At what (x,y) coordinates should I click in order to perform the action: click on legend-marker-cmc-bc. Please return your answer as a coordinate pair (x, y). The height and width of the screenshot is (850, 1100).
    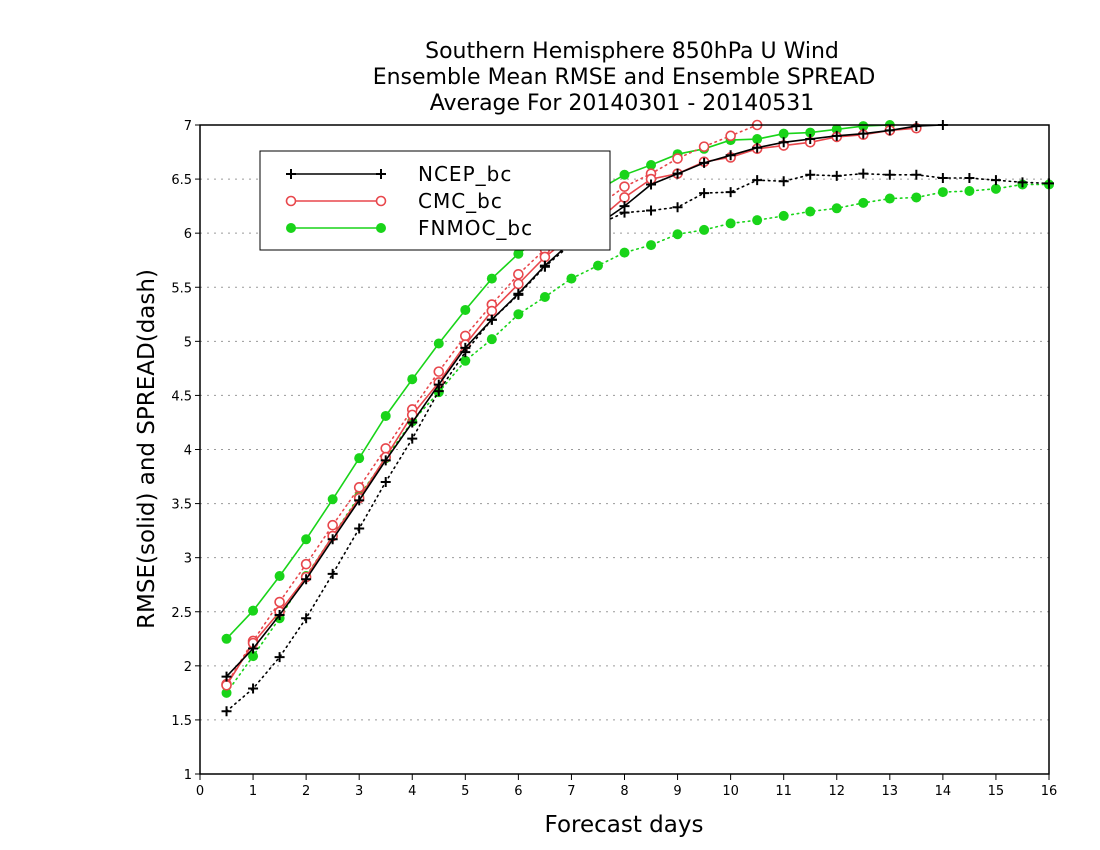
    Looking at the image, I should click on (381, 201).